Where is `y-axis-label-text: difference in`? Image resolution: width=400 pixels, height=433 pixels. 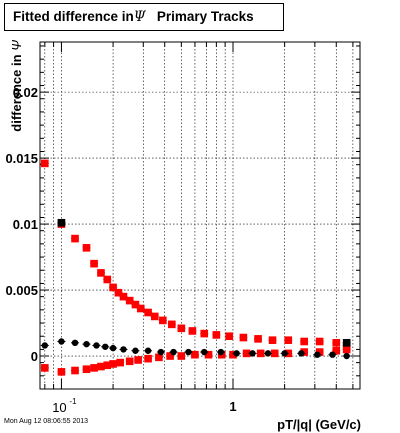
y-axis-label-text: difference in is located at coordinates (16, 91).